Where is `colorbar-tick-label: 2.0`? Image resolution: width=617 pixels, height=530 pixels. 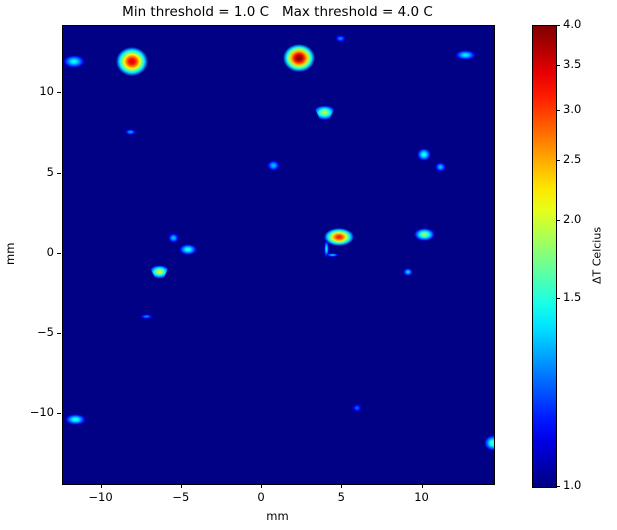
colorbar-tick-label: 2.0 is located at coordinates (572, 218).